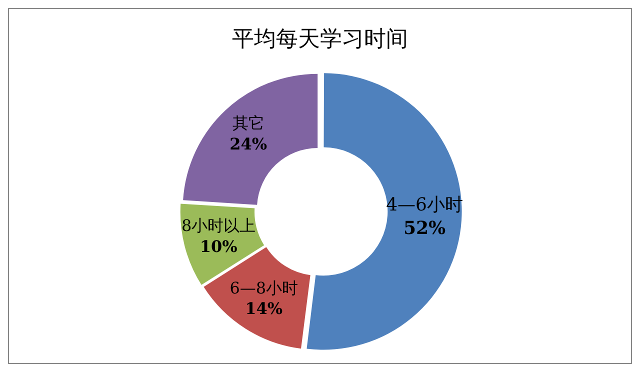 The image size is (640, 372). What do you see at coordinates (218, 225) in the screenshot?
I see `slice-label: 8小时以上` at bounding box center [218, 225].